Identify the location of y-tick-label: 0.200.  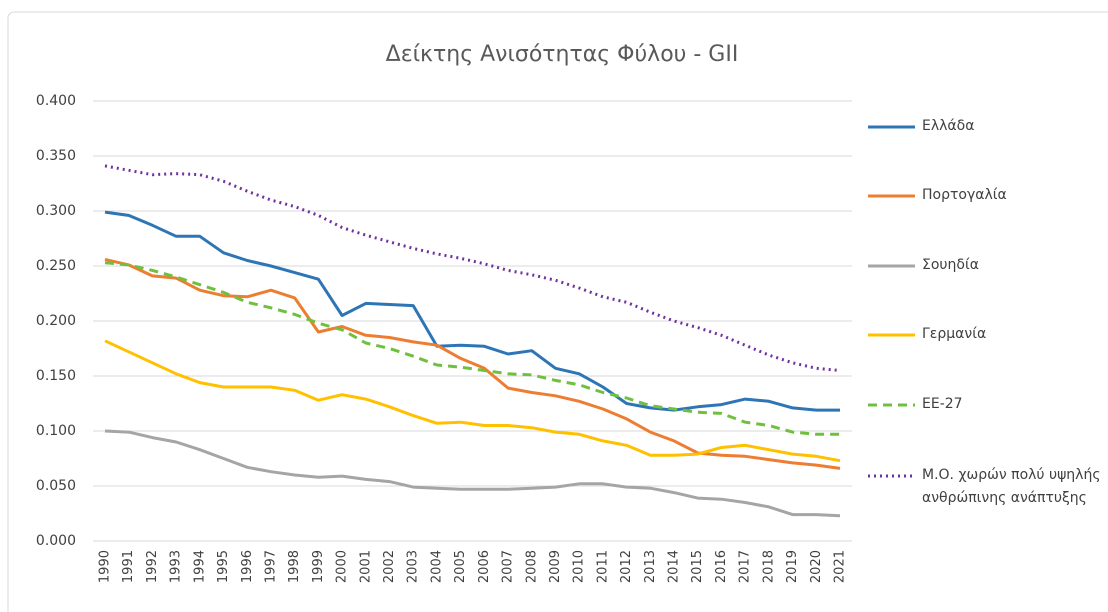
(56, 321).